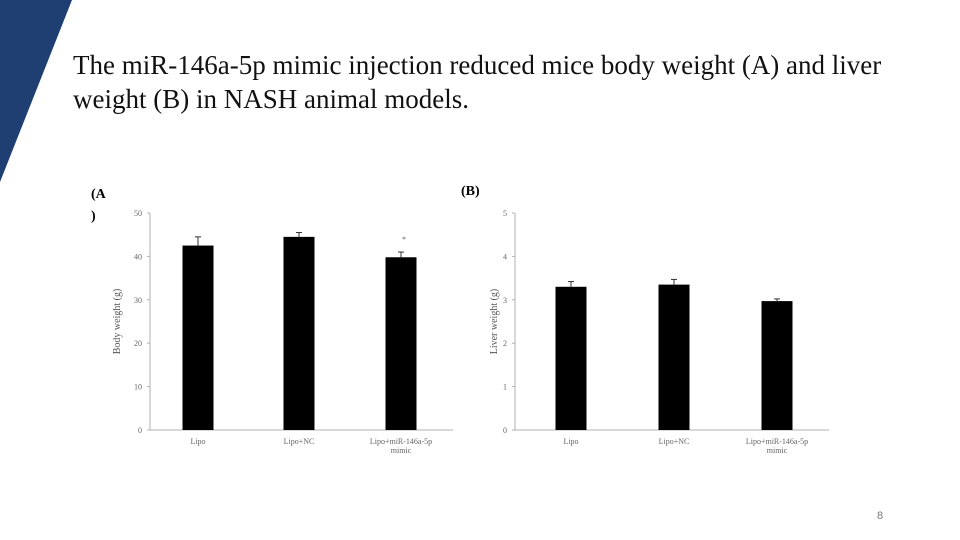 This screenshot has width=960, height=540. What do you see at coordinates (570, 441) in the screenshot?
I see `liver-x-tick-label: Lipo` at bounding box center [570, 441].